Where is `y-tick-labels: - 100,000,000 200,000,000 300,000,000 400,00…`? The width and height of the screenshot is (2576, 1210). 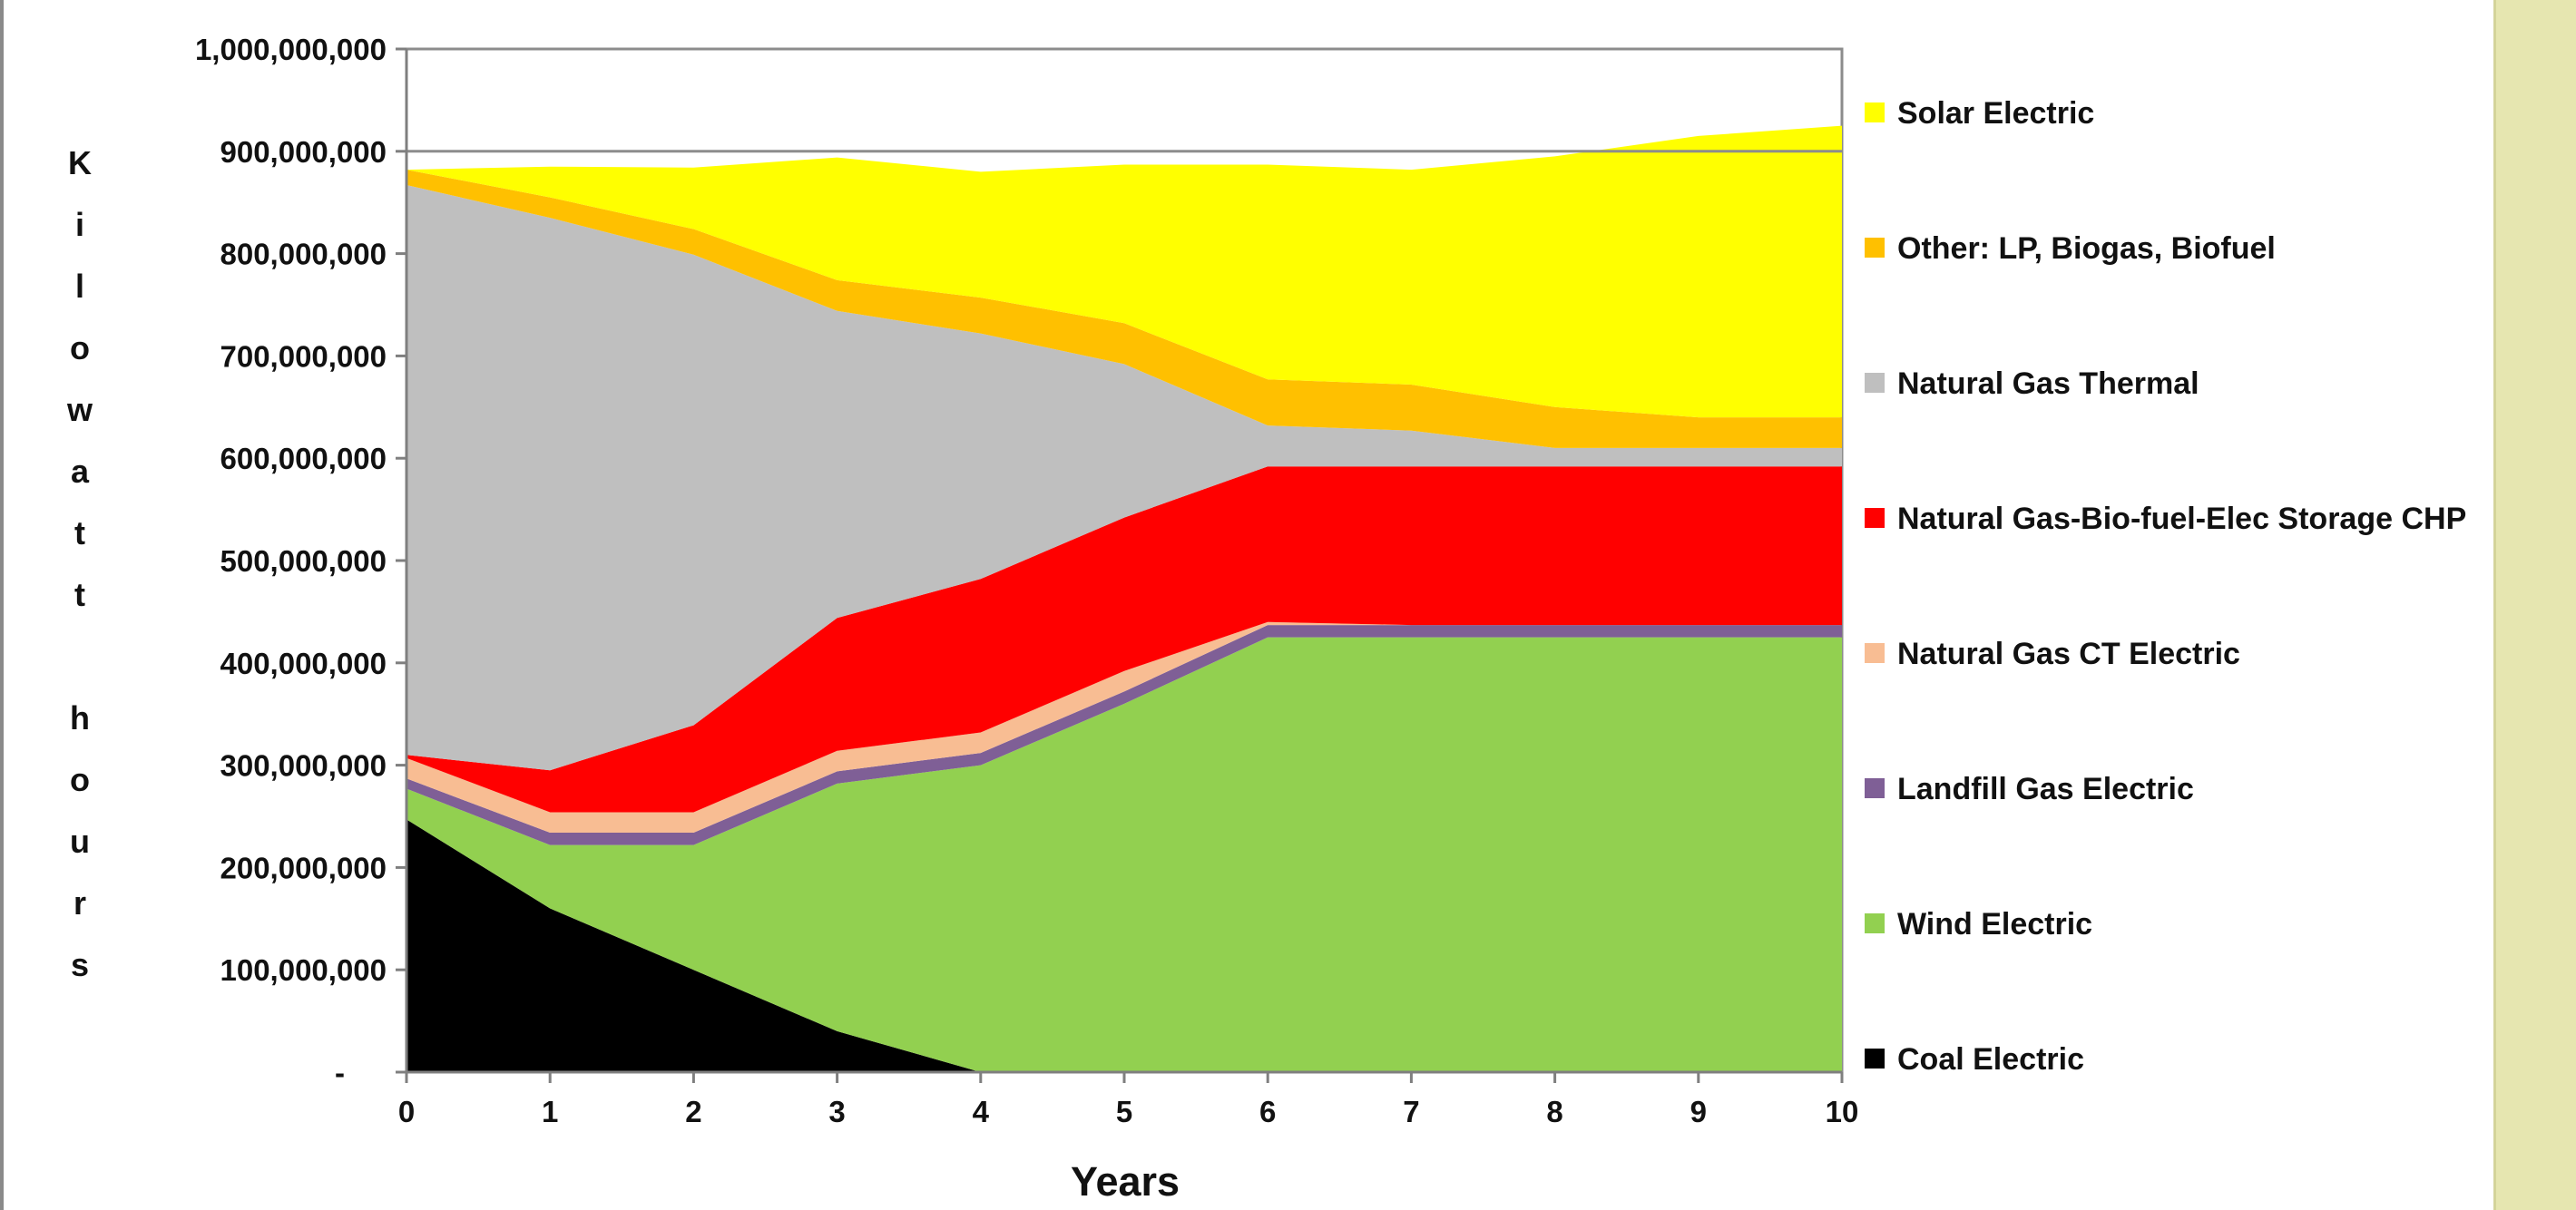
y-tick-labels: - 100,000,000 200,000,000 300,000,000 400,00… is located at coordinates (291, 561).